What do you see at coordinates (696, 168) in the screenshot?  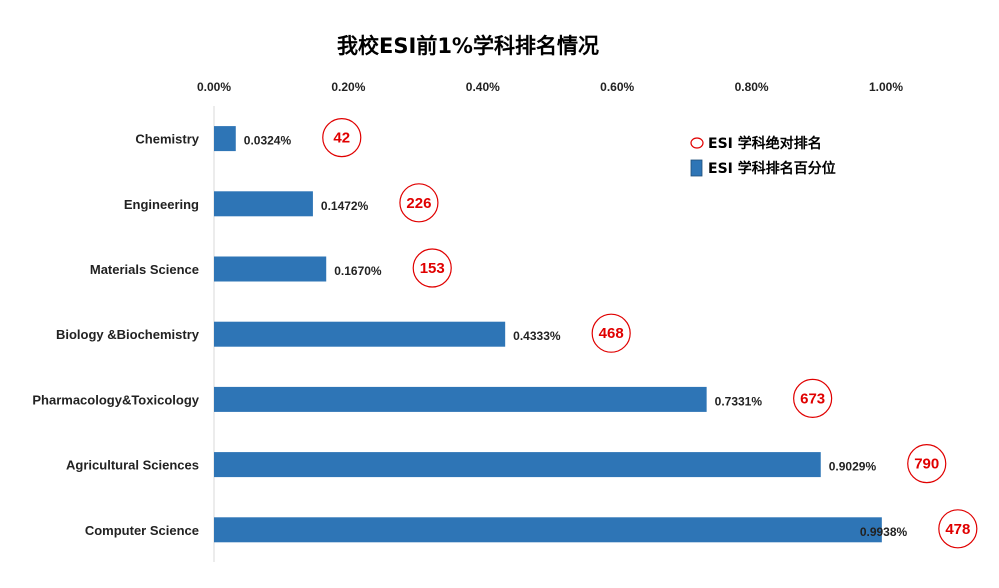 I see `legend-percentile-swatch` at bounding box center [696, 168].